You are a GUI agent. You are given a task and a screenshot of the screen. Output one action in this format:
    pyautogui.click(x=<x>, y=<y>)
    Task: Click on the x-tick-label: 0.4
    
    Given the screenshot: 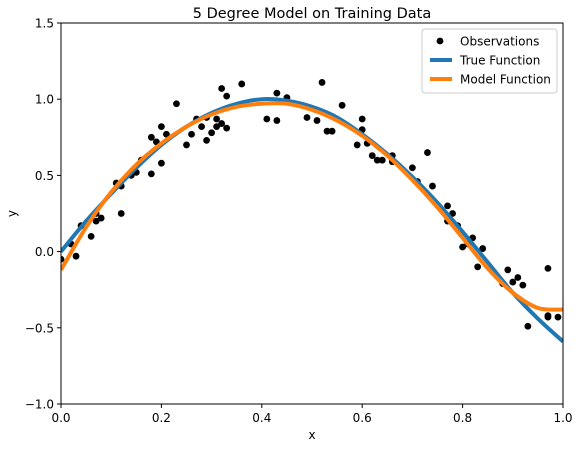 What is the action you would take?
    pyautogui.click(x=261, y=418)
    